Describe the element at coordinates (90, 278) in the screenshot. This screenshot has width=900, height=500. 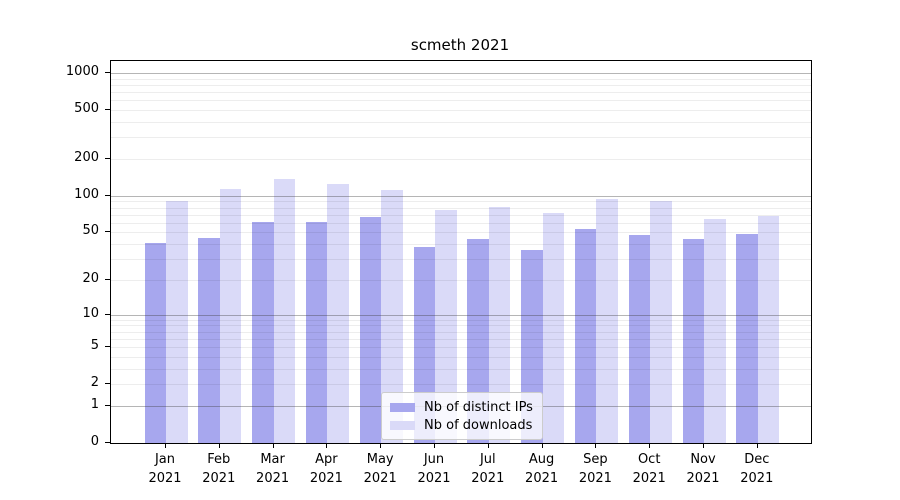
I see `y-axis-tick-label: 20` at that location.